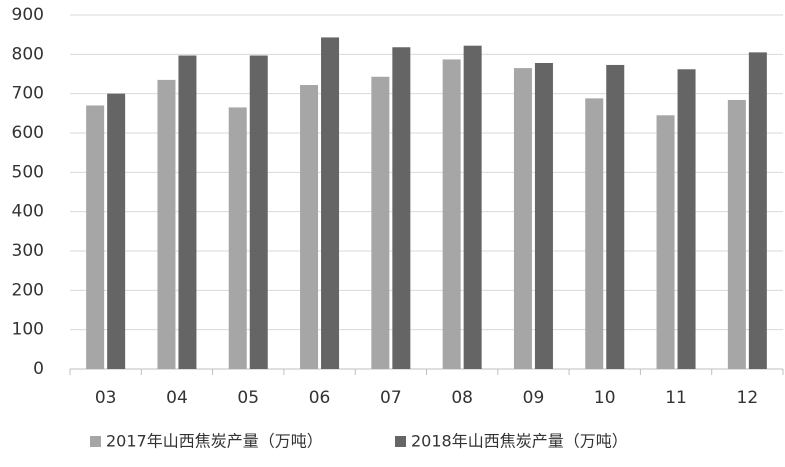 The image size is (785, 467). Describe the element at coordinates (748, 398) in the screenshot. I see `x-tick-label: 12` at that location.